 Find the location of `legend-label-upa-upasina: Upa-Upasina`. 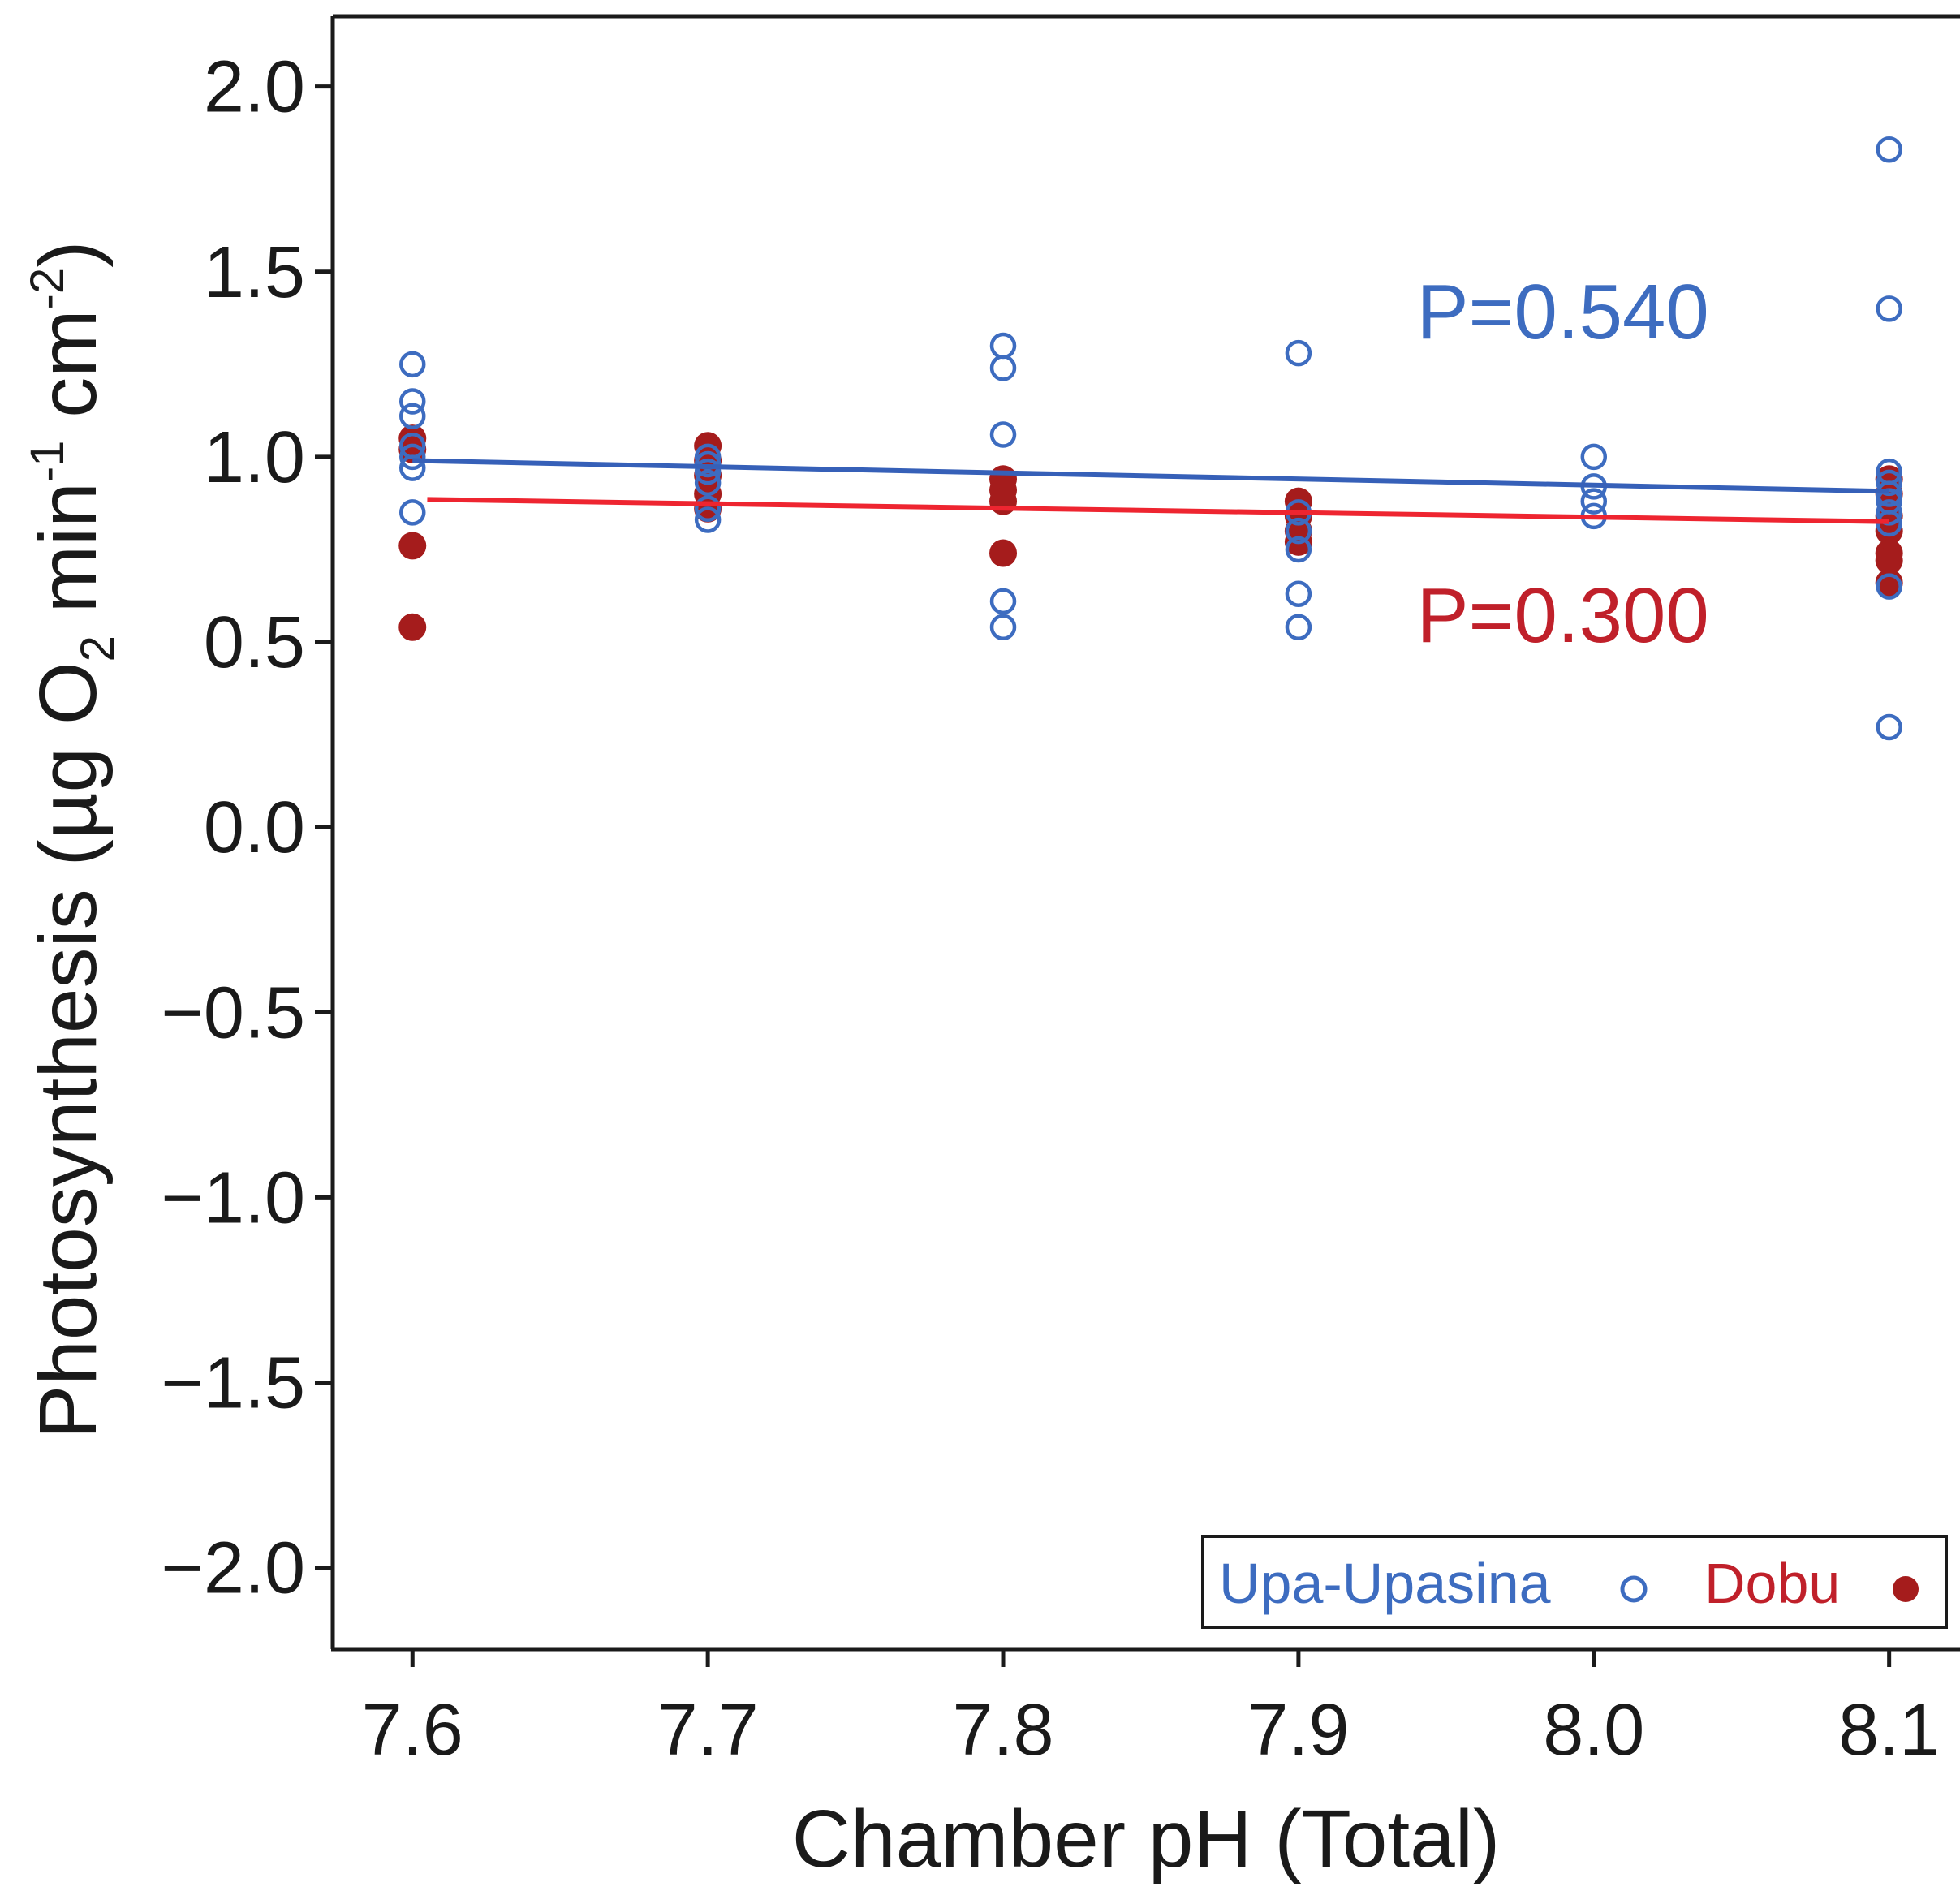

legend-label-upa-upasina: Upa-Upasina is located at coordinates (1385, 1583).